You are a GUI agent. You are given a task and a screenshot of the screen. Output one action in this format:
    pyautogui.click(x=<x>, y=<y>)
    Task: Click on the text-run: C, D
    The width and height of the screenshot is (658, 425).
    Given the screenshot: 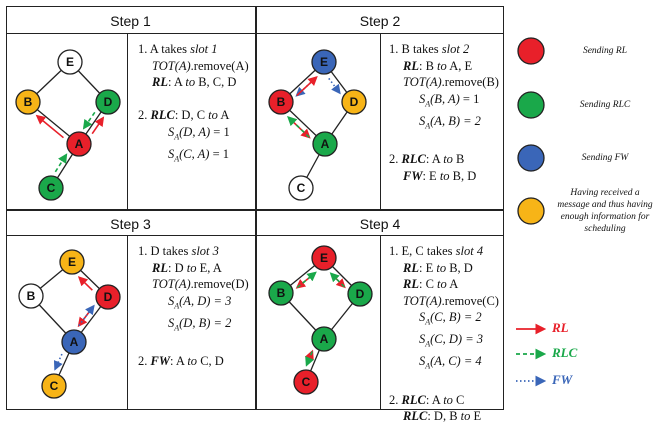 What is the action you would take?
    pyautogui.click(x=210, y=361)
    